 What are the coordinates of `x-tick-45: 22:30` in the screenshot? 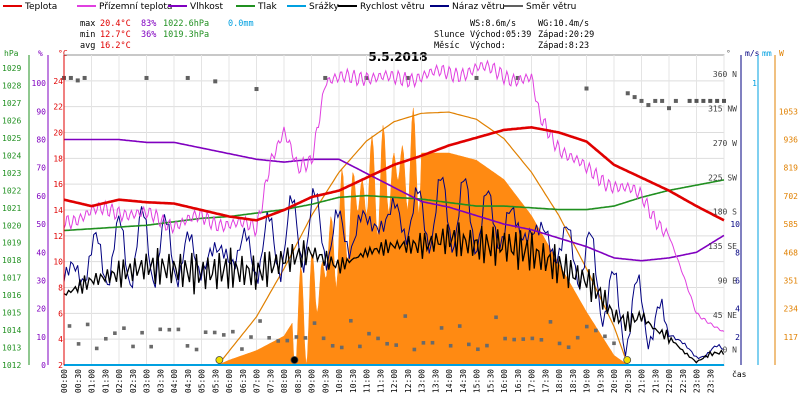 It's located at (683, 381).